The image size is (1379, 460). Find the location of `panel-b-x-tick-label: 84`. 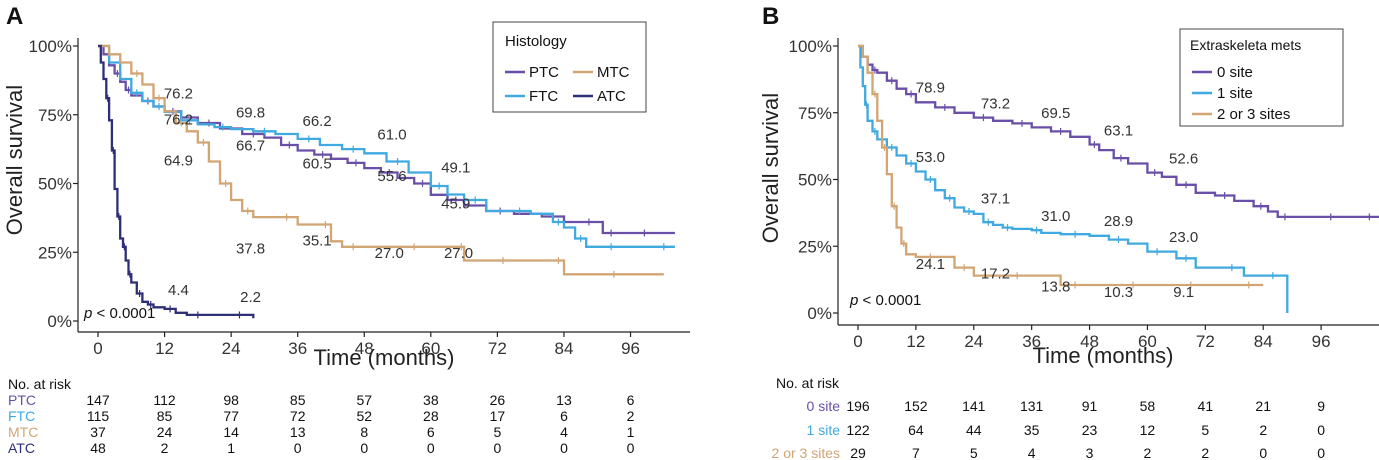

panel-b-x-tick-label: 84 is located at coordinates (1263, 341).